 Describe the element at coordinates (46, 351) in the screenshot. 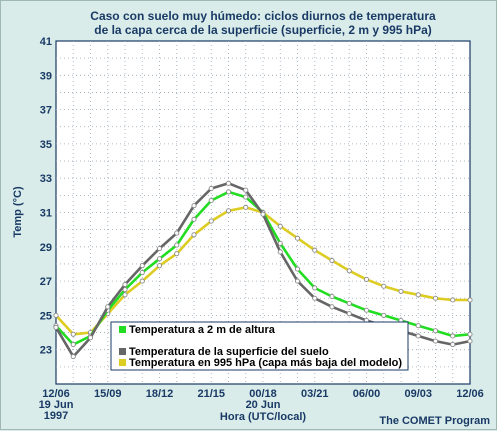

I see `y-tick-label: 23` at that location.